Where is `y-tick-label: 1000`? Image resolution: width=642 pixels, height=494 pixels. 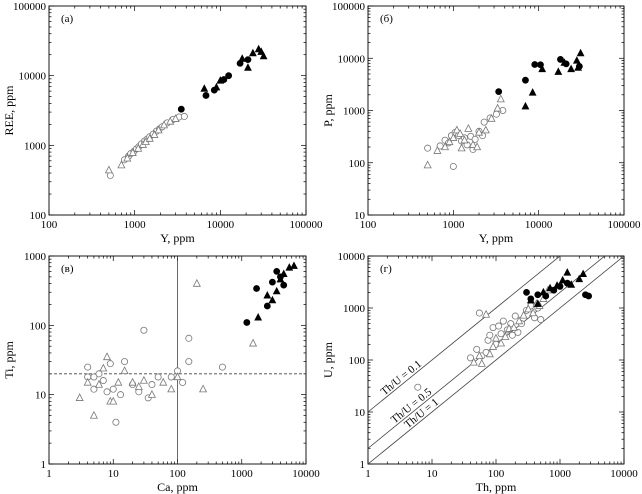
y-tick-label: 1000 is located at coordinates (354, 112).